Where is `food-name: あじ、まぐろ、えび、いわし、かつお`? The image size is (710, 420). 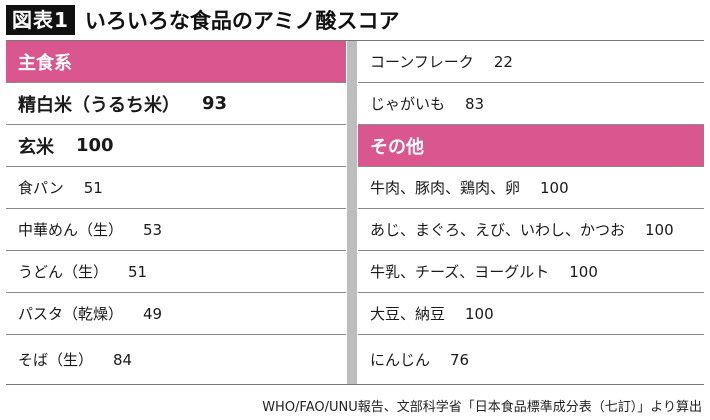 food-name: あじ、まぐろ、えび、いわし、かつお is located at coordinates (498, 230).